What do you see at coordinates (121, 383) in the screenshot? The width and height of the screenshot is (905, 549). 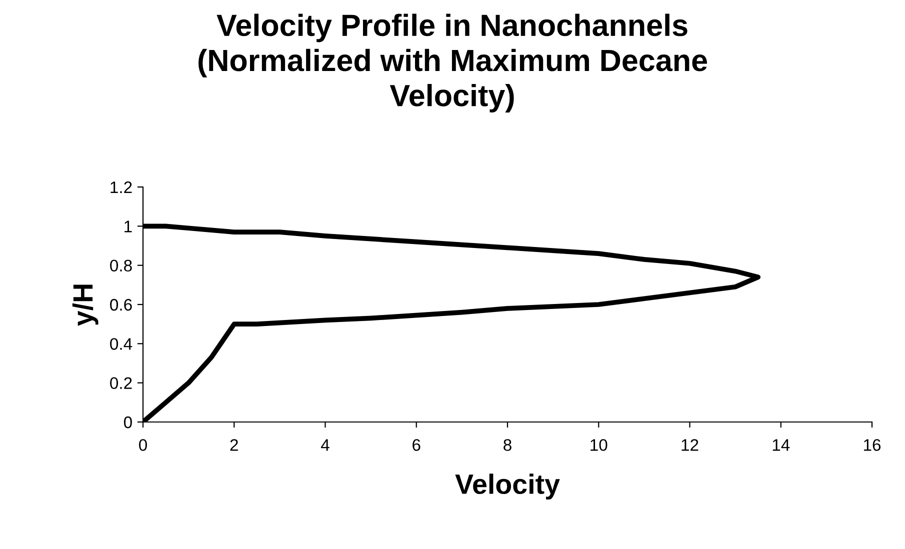 I see `y-tick-label: 0.2` at bounding box center [121, 383].